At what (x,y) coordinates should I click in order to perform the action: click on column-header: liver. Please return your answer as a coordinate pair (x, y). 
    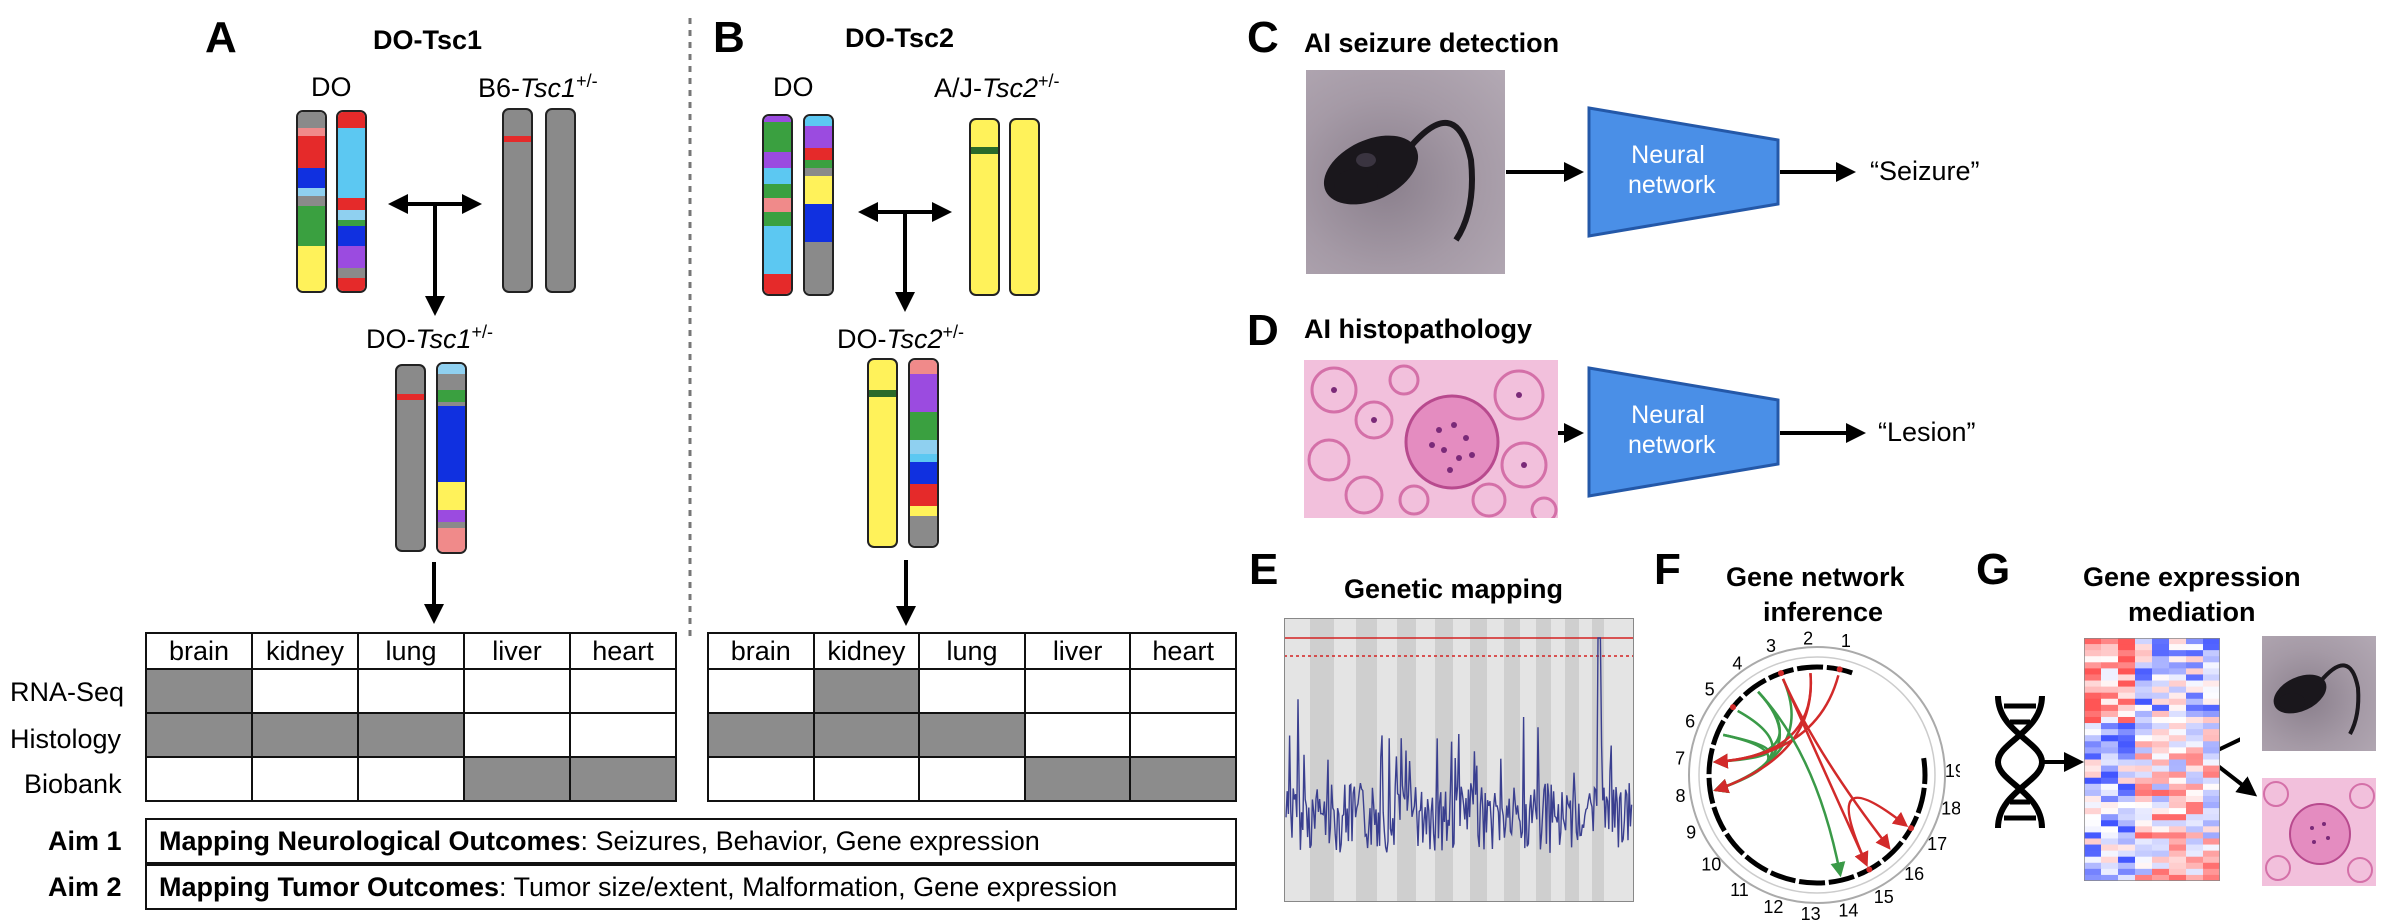
    Looking at the image, I should click on (1077, 651).